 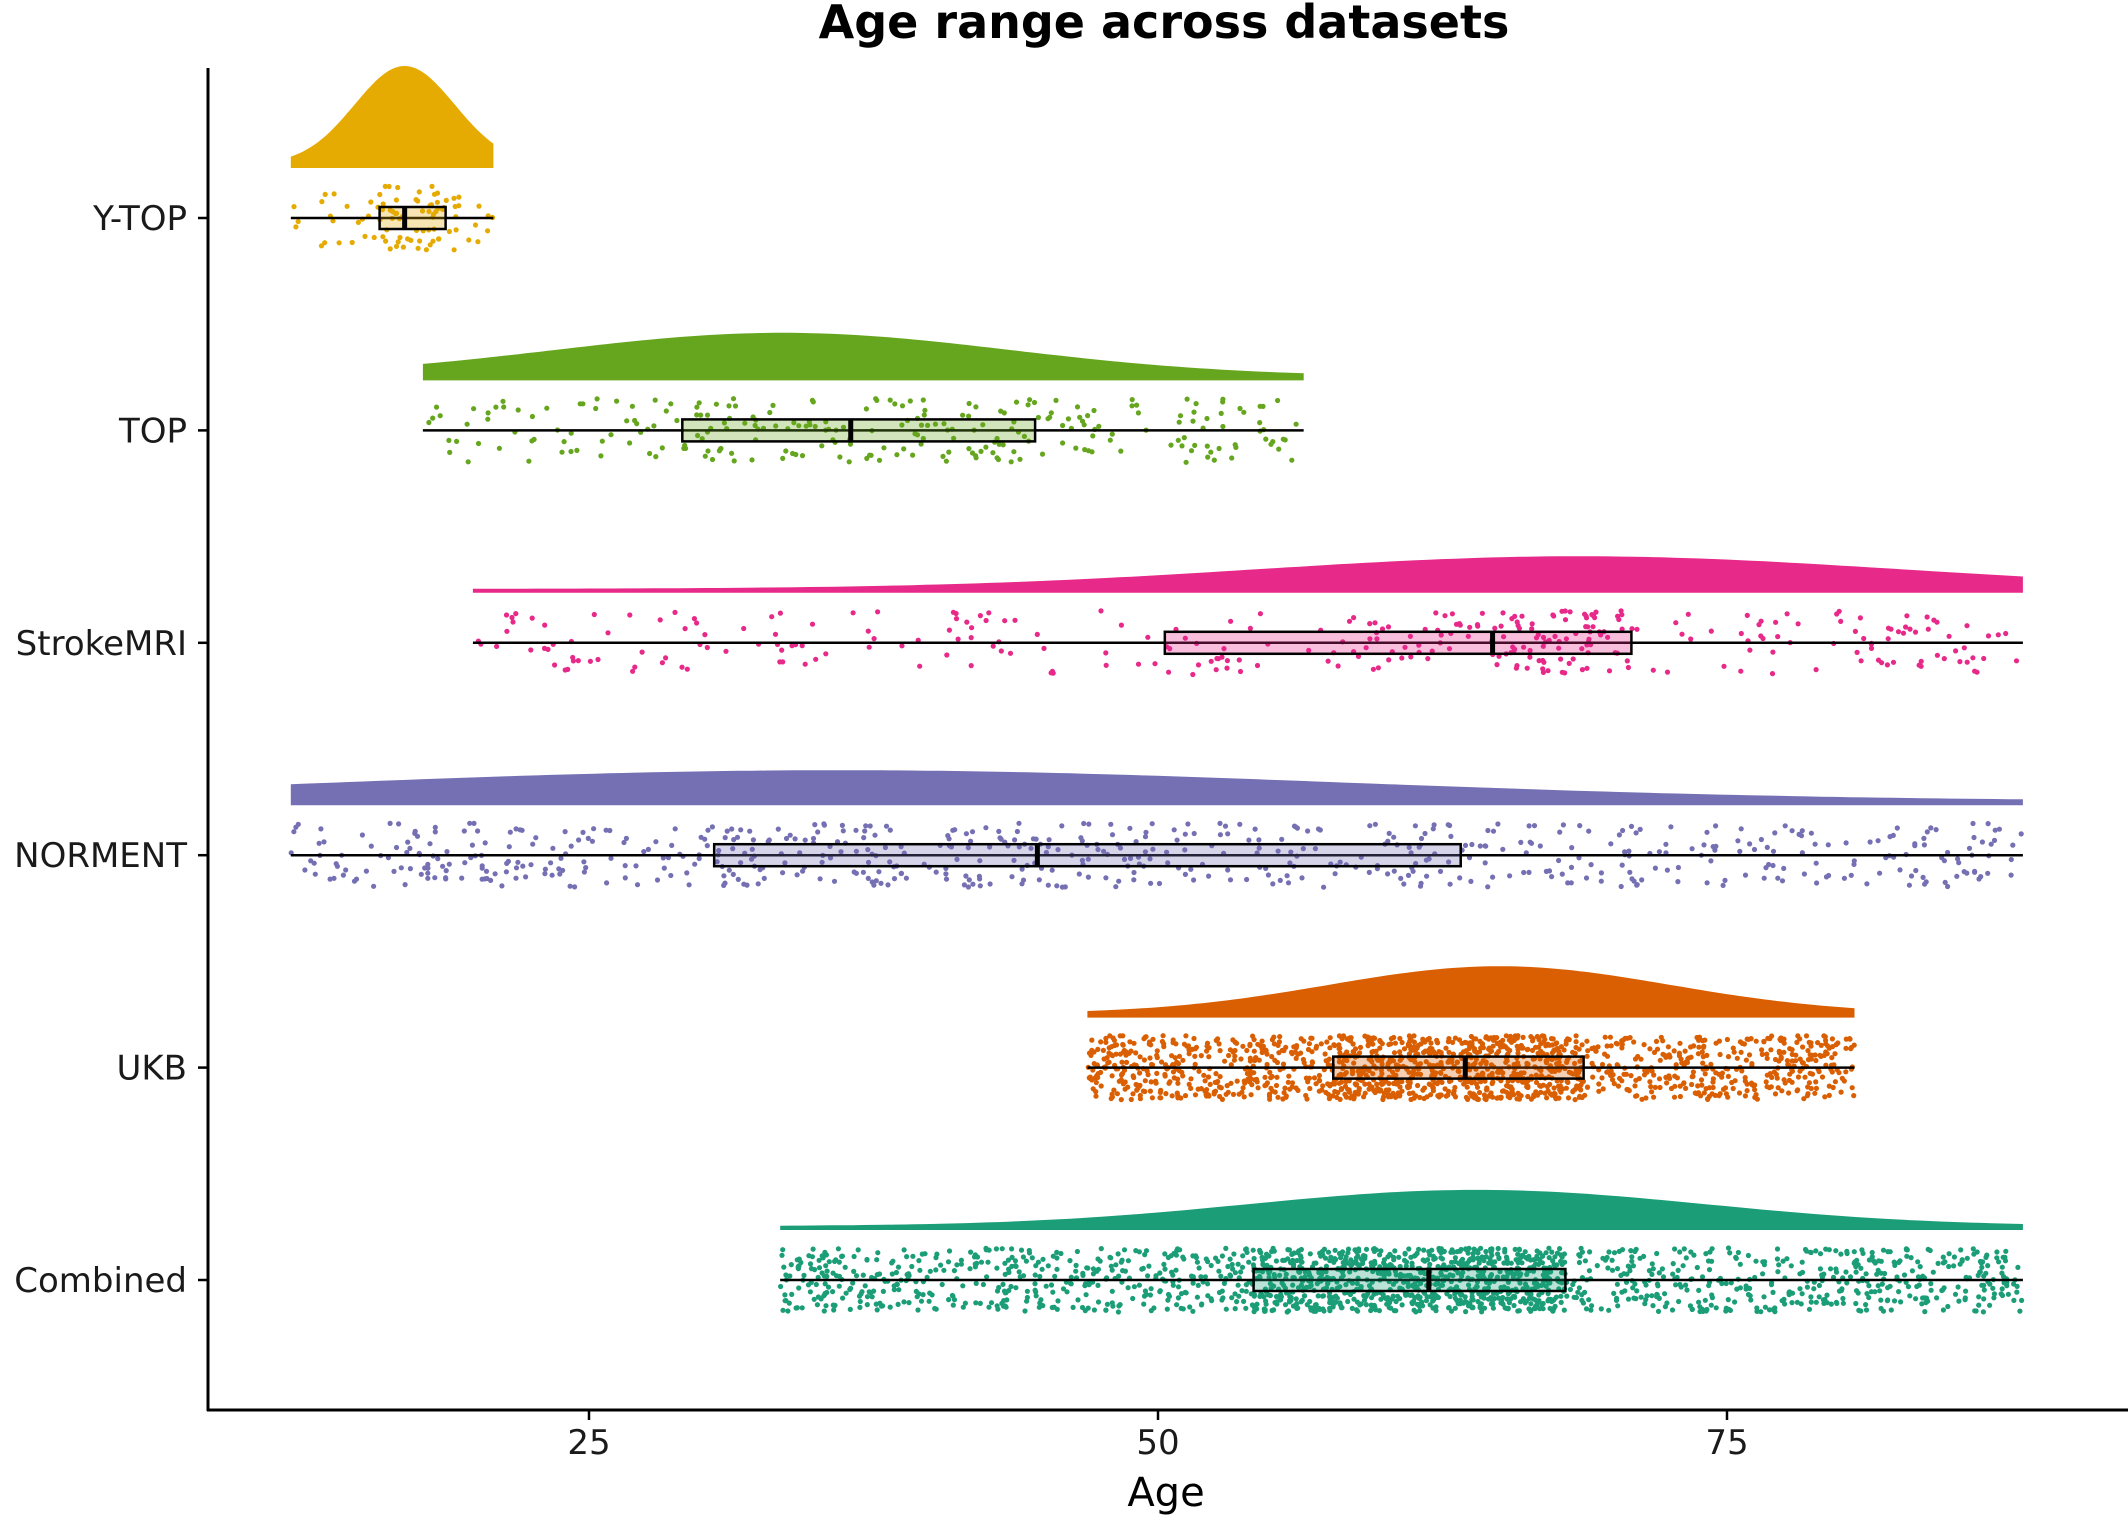 What do you see at coordinates (1471, 992) in the screenshot?
I see `density-ukb` at bounding box center [1471, 992].